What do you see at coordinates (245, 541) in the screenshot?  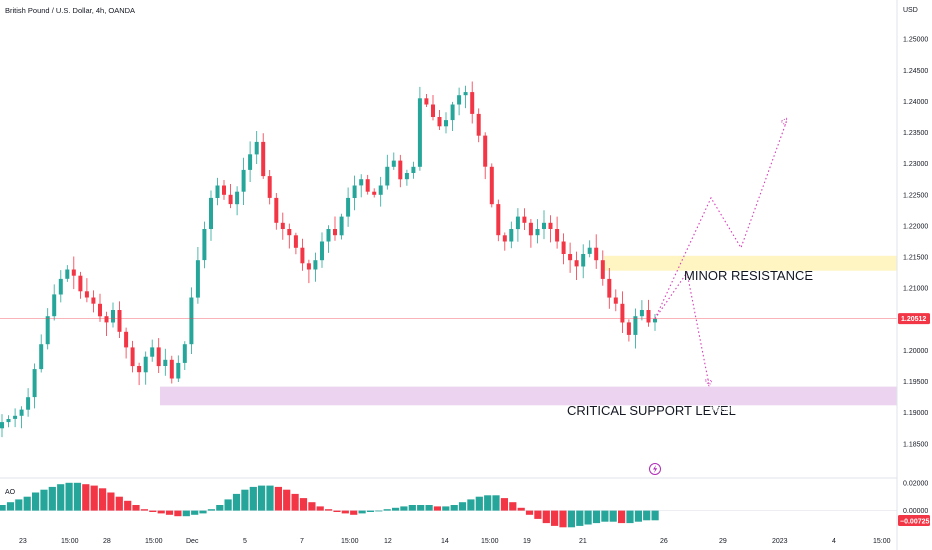 I see `x-tick-label: 5` at bounding box center [245, 541].